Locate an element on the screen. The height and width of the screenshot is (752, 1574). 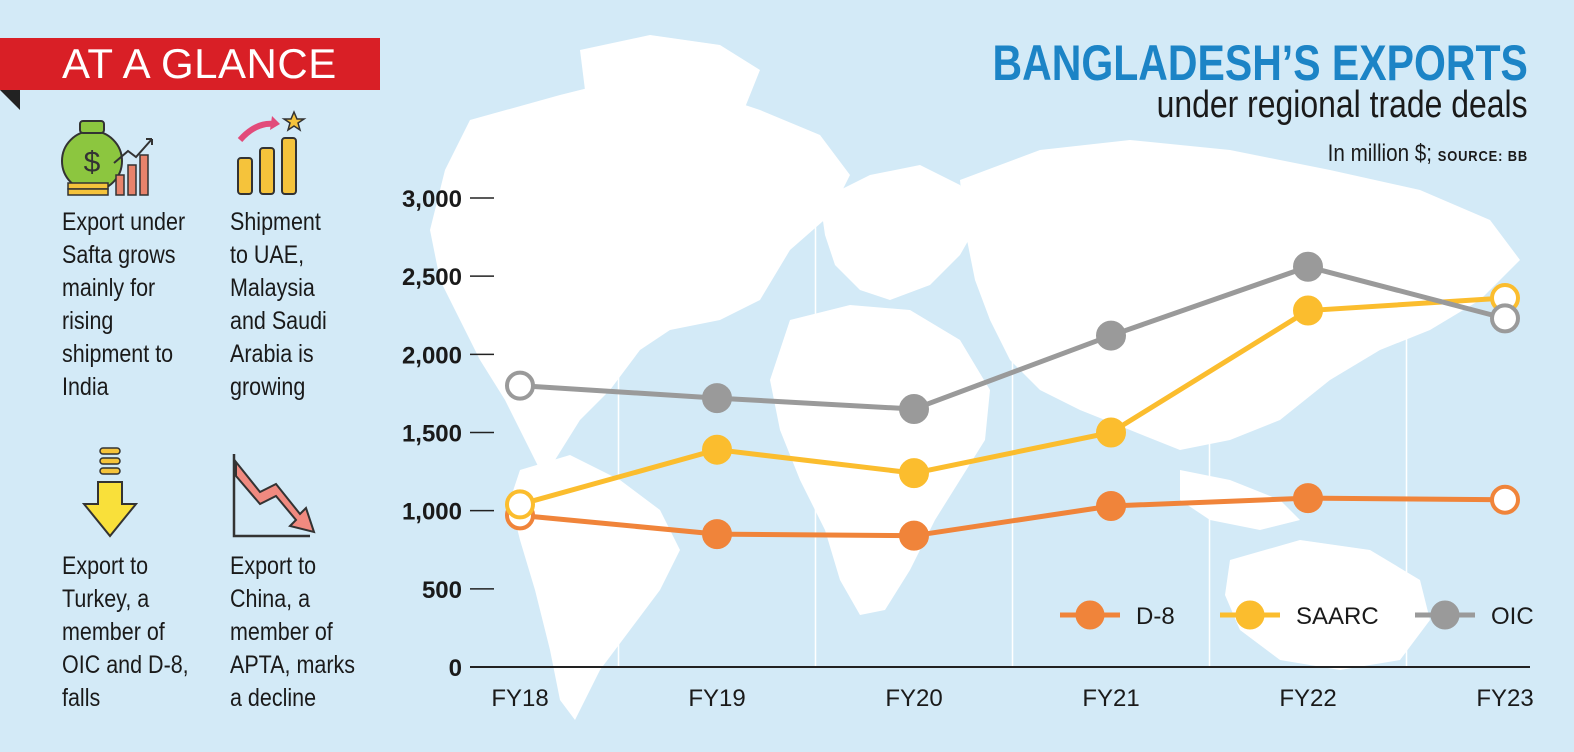
declining-arrow-icon is located at coordinates (274, 496).